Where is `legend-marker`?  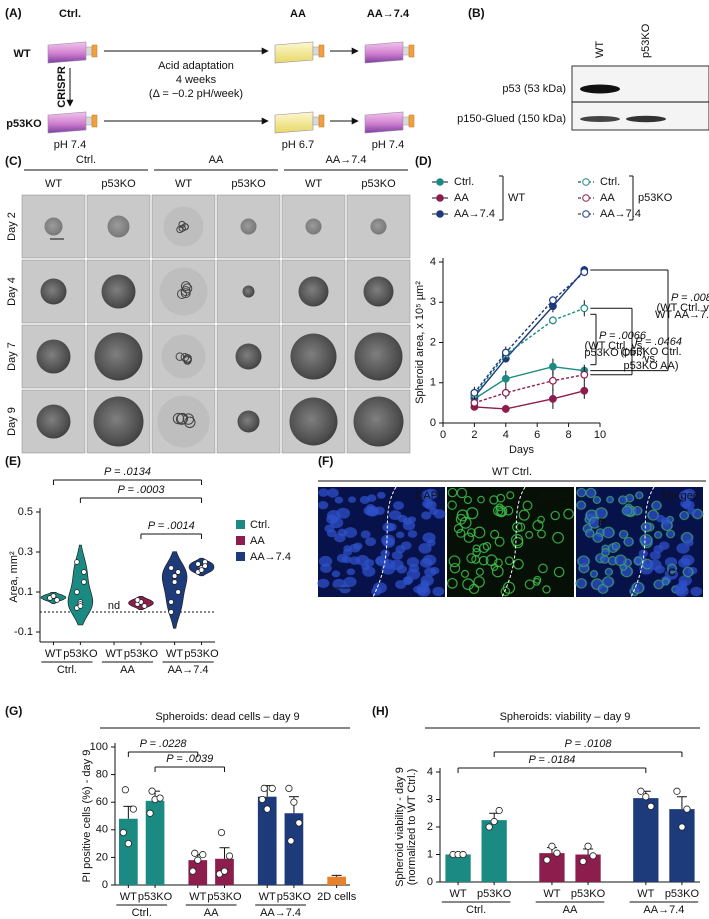
legend-marker is located at coordinates (440, 198).